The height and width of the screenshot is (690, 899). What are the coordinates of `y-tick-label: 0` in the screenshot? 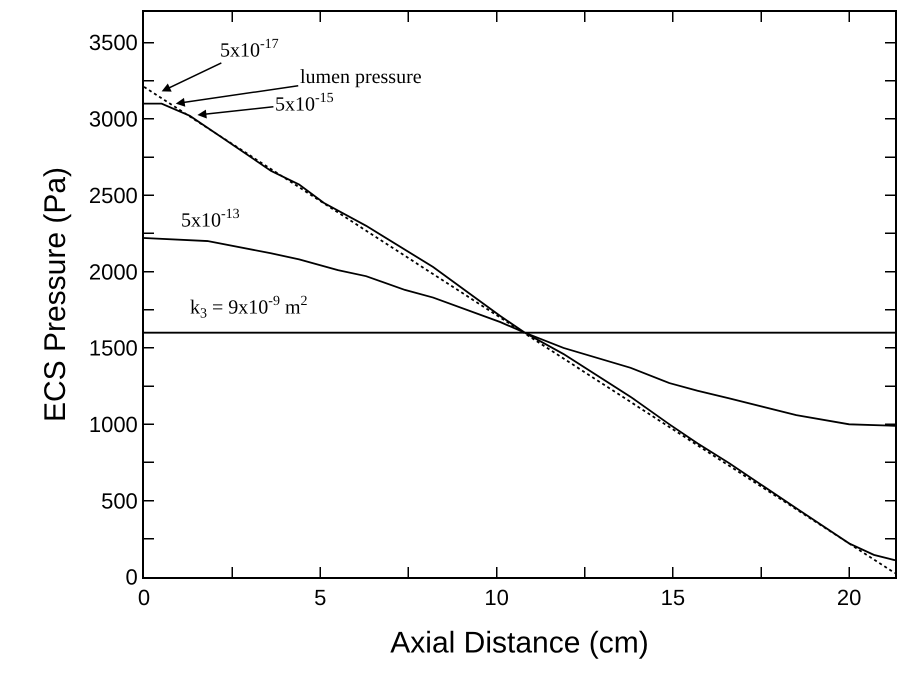 It's located at (132, 577).